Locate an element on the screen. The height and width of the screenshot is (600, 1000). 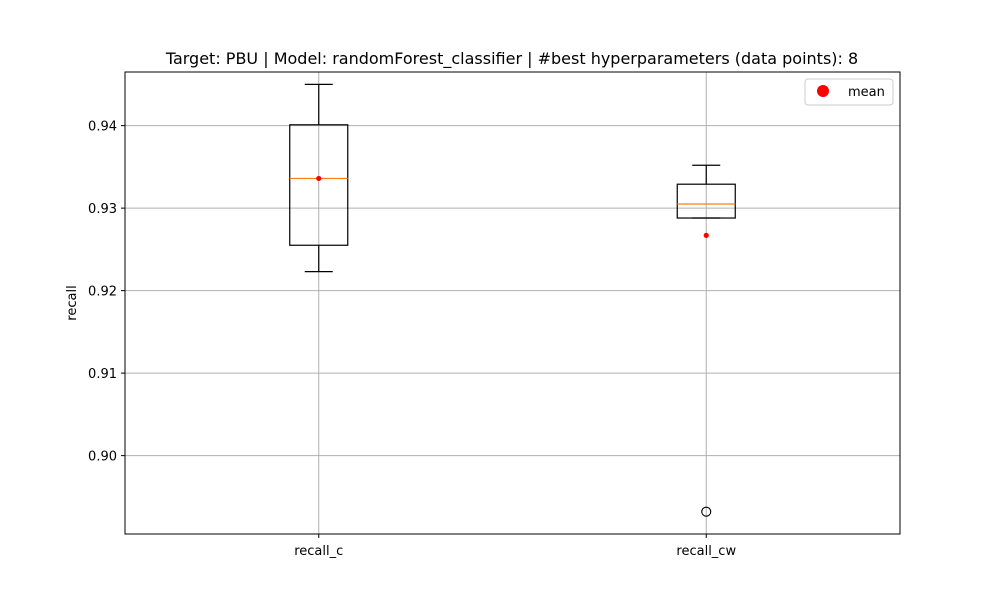
legend-mean-label: mean is located at coordinates (866, 92).